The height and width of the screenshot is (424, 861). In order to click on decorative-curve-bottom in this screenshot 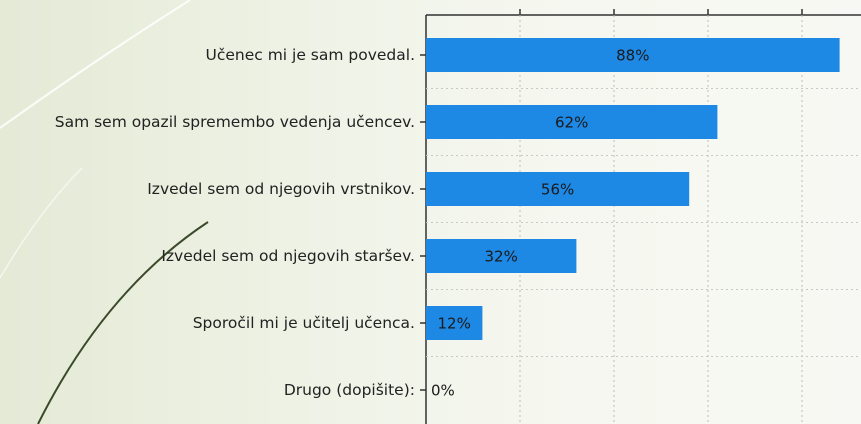, I will do `click(123, 322)`.